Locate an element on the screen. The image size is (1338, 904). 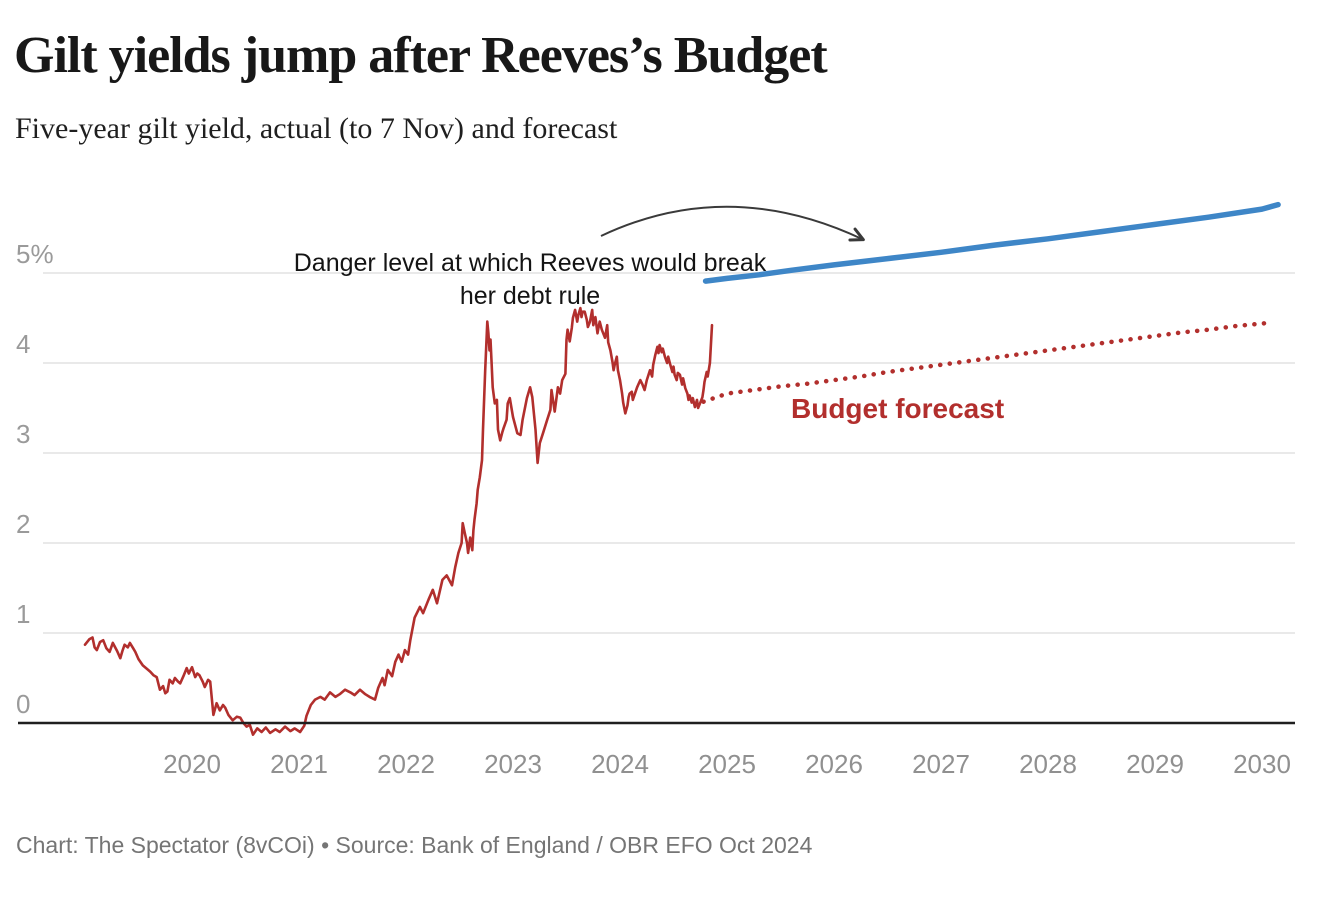
y-tick-label: 4 is located at coordinates (23, 344).